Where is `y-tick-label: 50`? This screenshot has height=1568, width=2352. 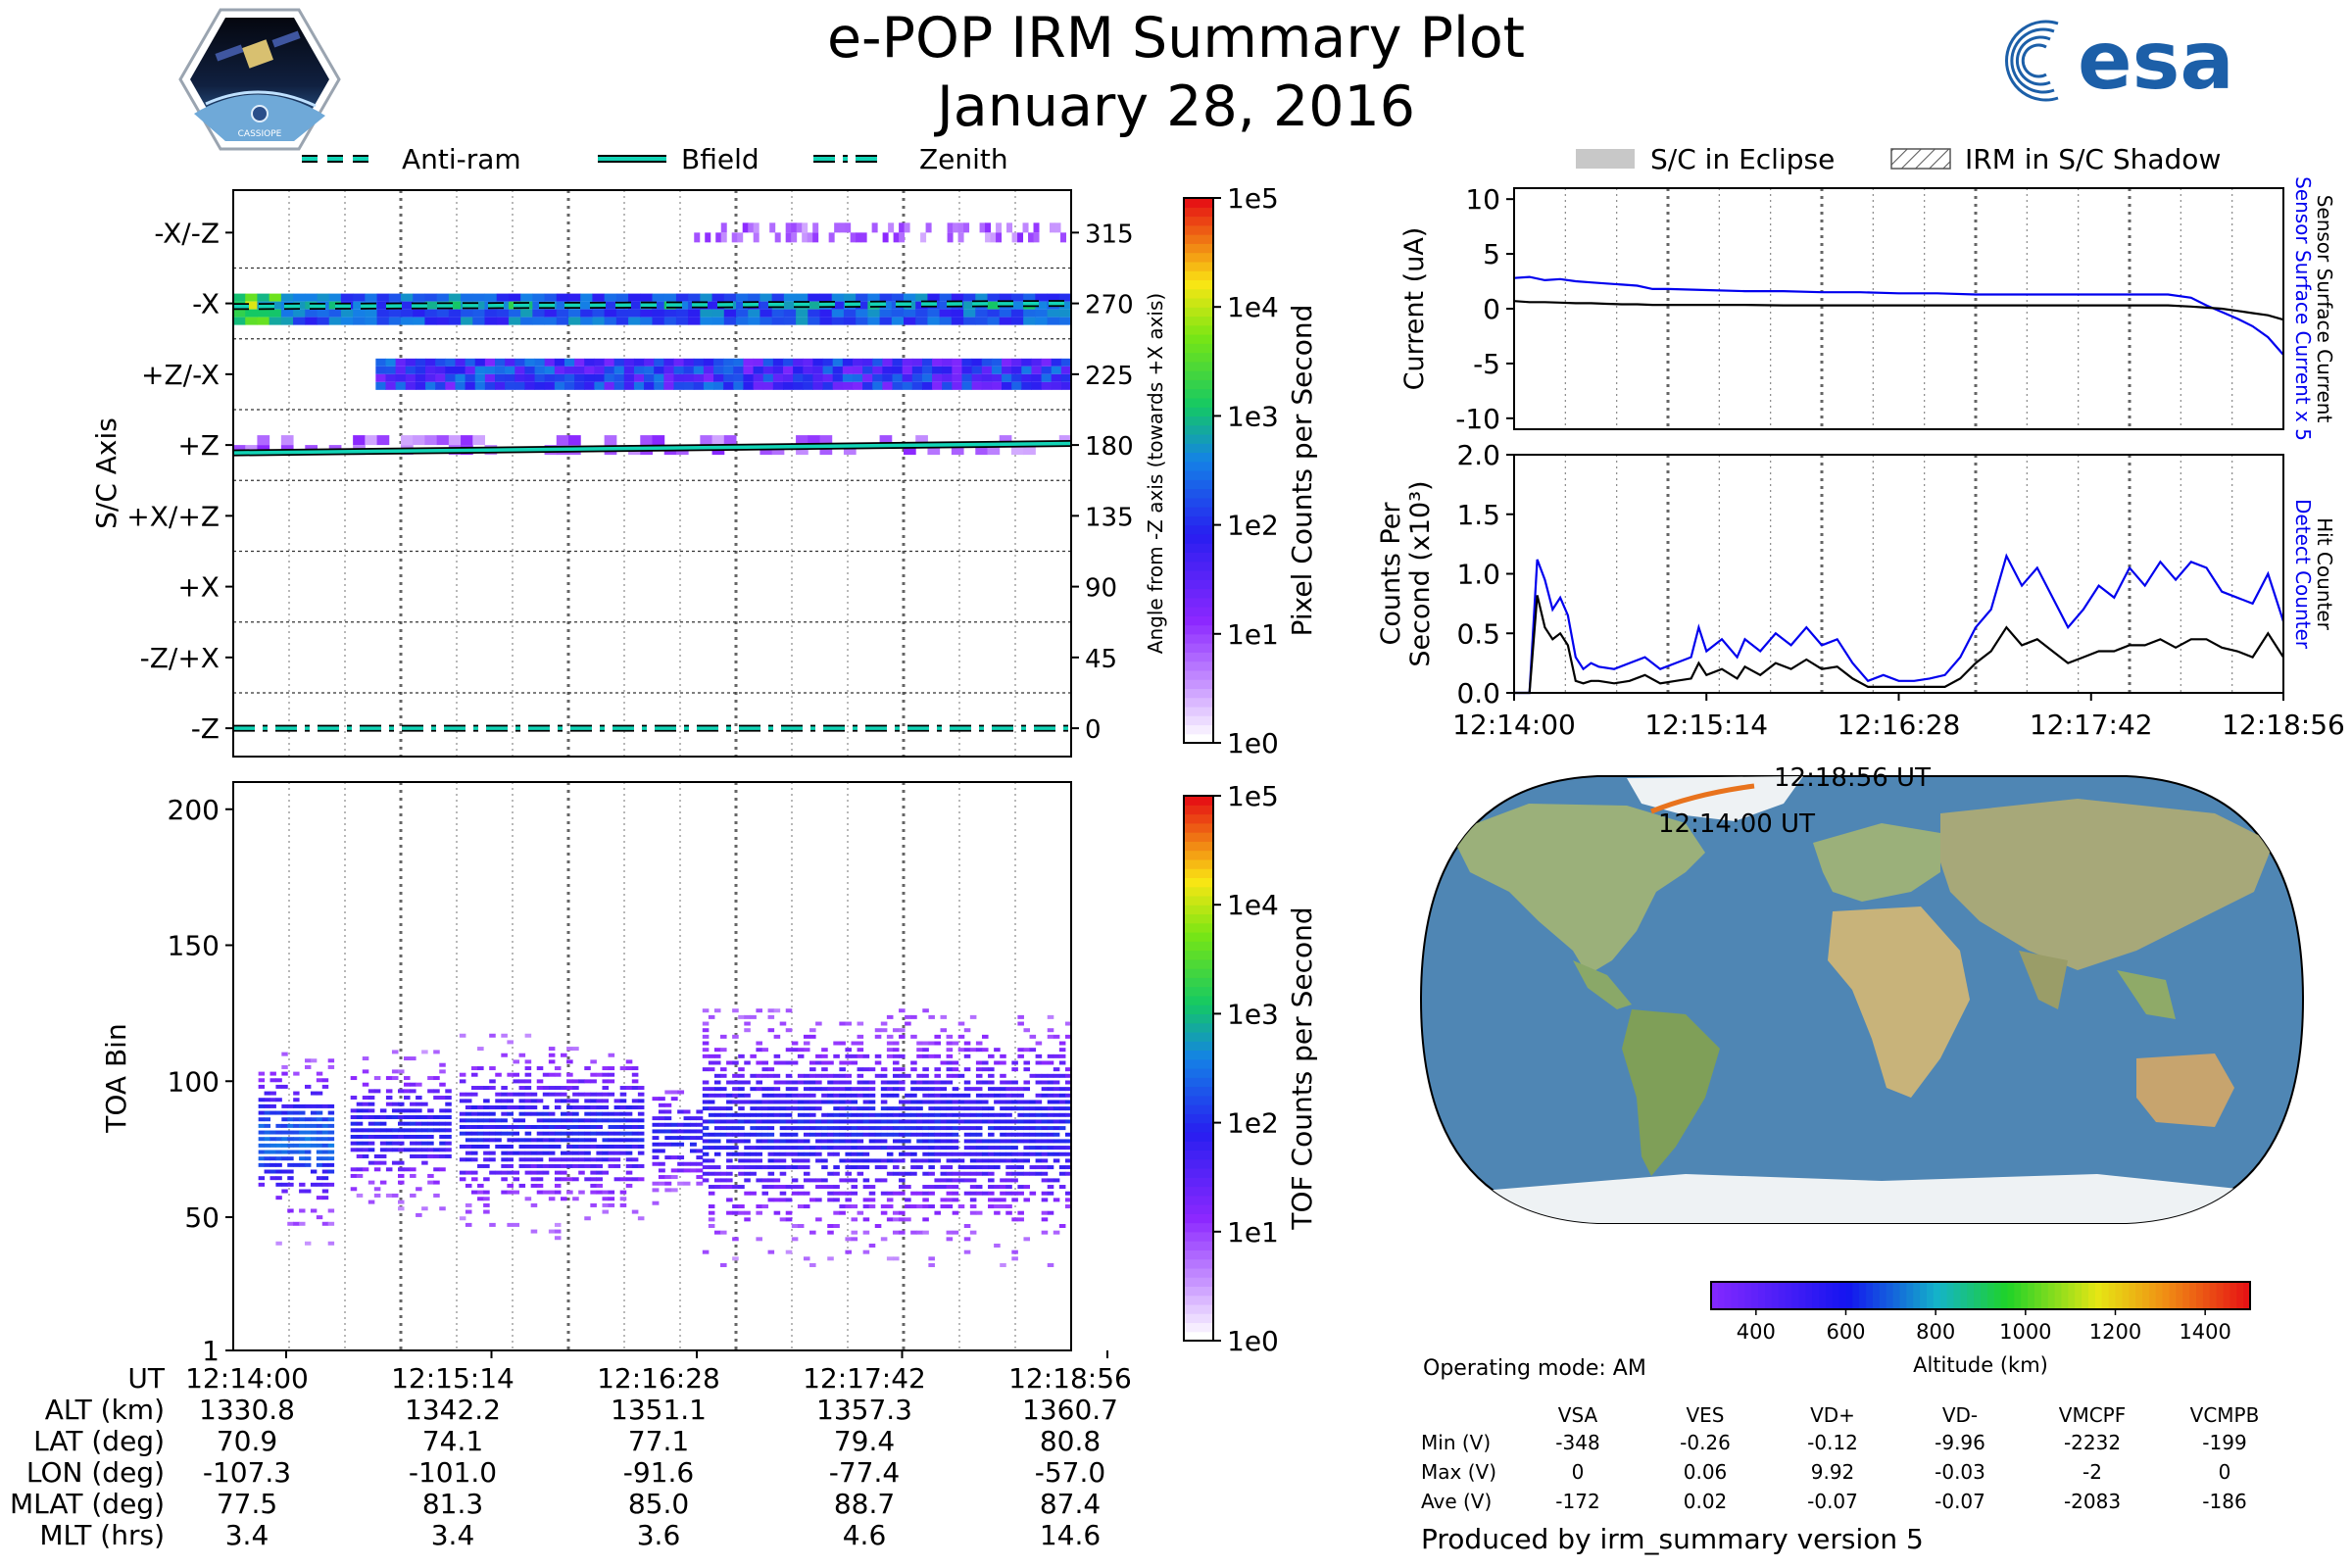
y-tick-label: 50 is located at coordinates (202, 1217).